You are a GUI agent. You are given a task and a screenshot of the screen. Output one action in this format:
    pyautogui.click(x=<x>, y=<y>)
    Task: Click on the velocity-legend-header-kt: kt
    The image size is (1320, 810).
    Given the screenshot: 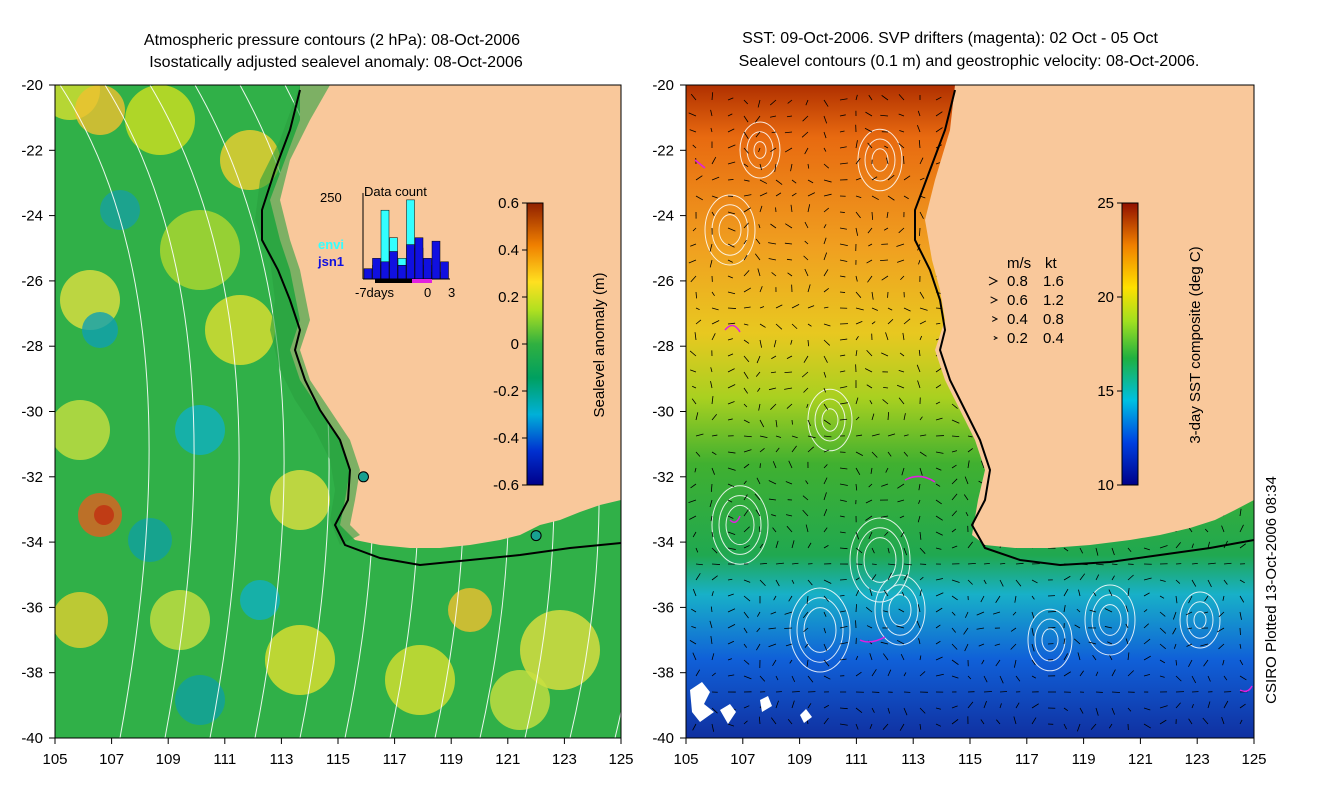 What is the action you would take?
    pyautogui.click(x=1051, y=263)
    